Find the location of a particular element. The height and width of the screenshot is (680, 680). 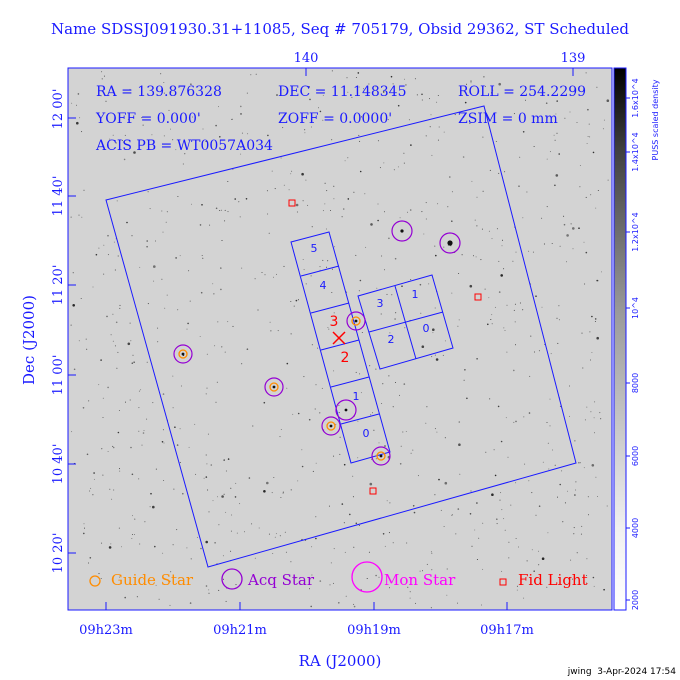

info-dec: DEC = 11.148345 is located at coordinates (342, 92).